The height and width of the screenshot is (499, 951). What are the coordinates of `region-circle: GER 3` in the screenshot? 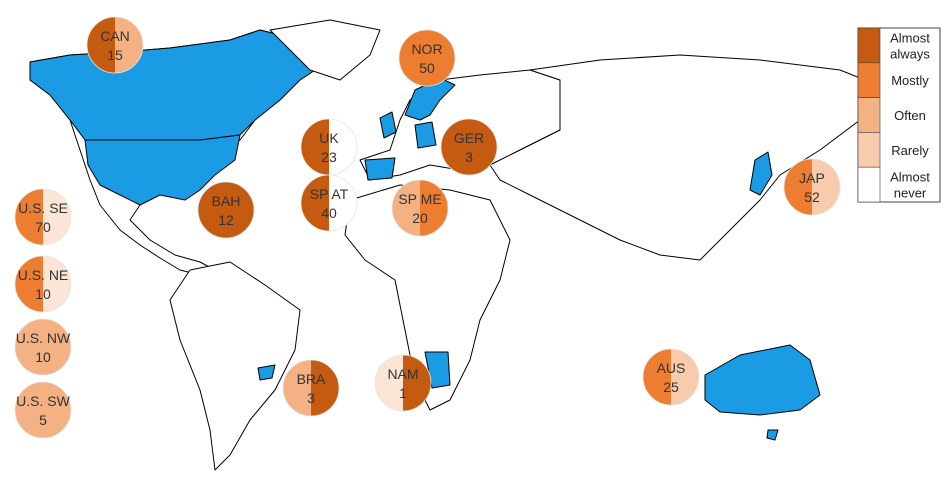 It's located at (469, 147).